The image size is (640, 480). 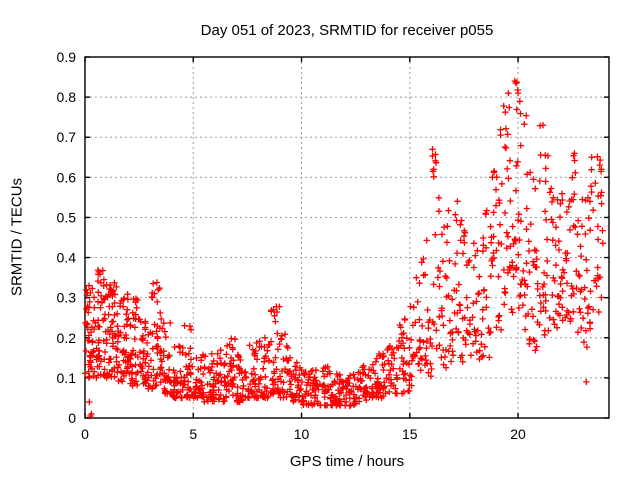 What do you see at coordinates (72, 418) in the screenshot?
I see `y-tick-label: 0` at bounding box center [72, 418].